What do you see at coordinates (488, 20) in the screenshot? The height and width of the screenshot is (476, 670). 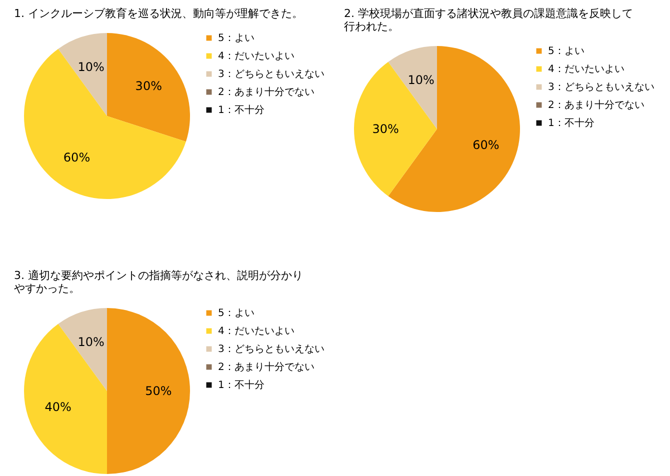 I see `chart-title: 2. 学校現場が直面する諸状況や教員の課題意識を反映して行われた。` at bounding box center [488, 20].